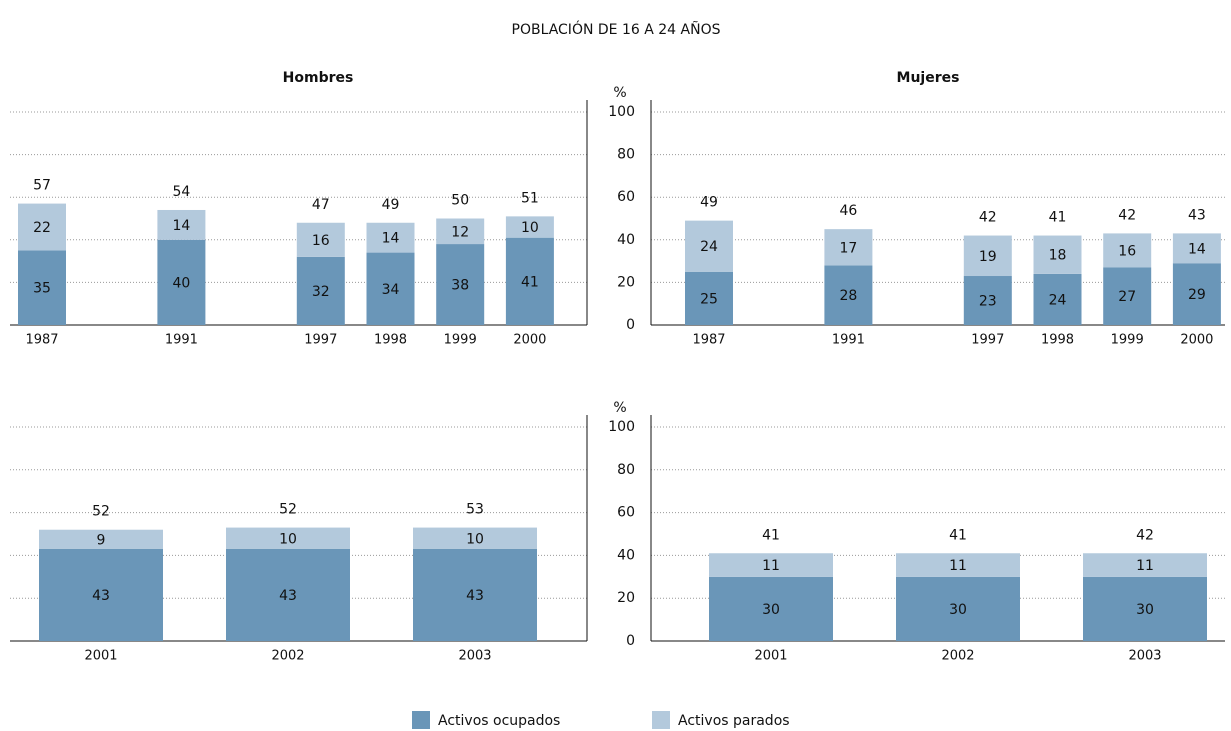 The width and height of the screenshot is (1231, 731). I want to click on value-label: 27, so click(1127, 297).